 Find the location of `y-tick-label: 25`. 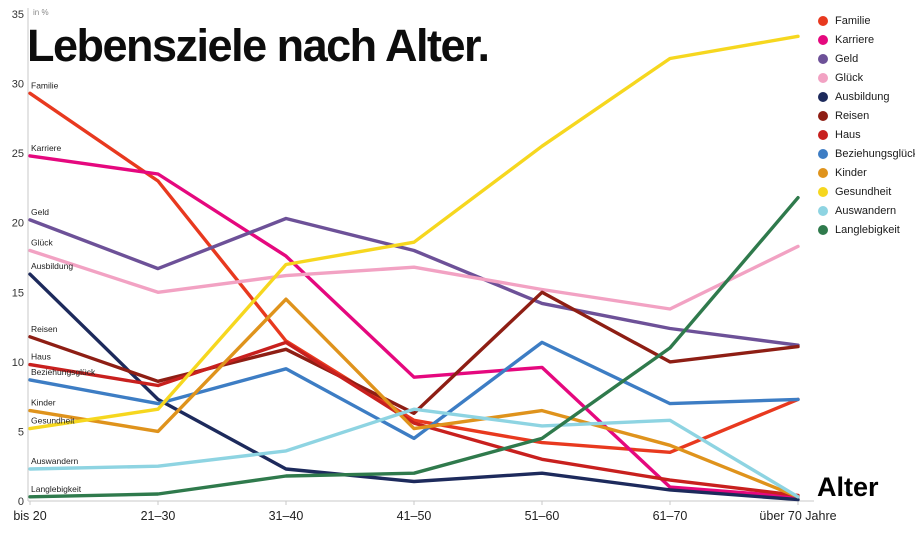

y-tick-label: 25 is located at coordinates (18, 154).